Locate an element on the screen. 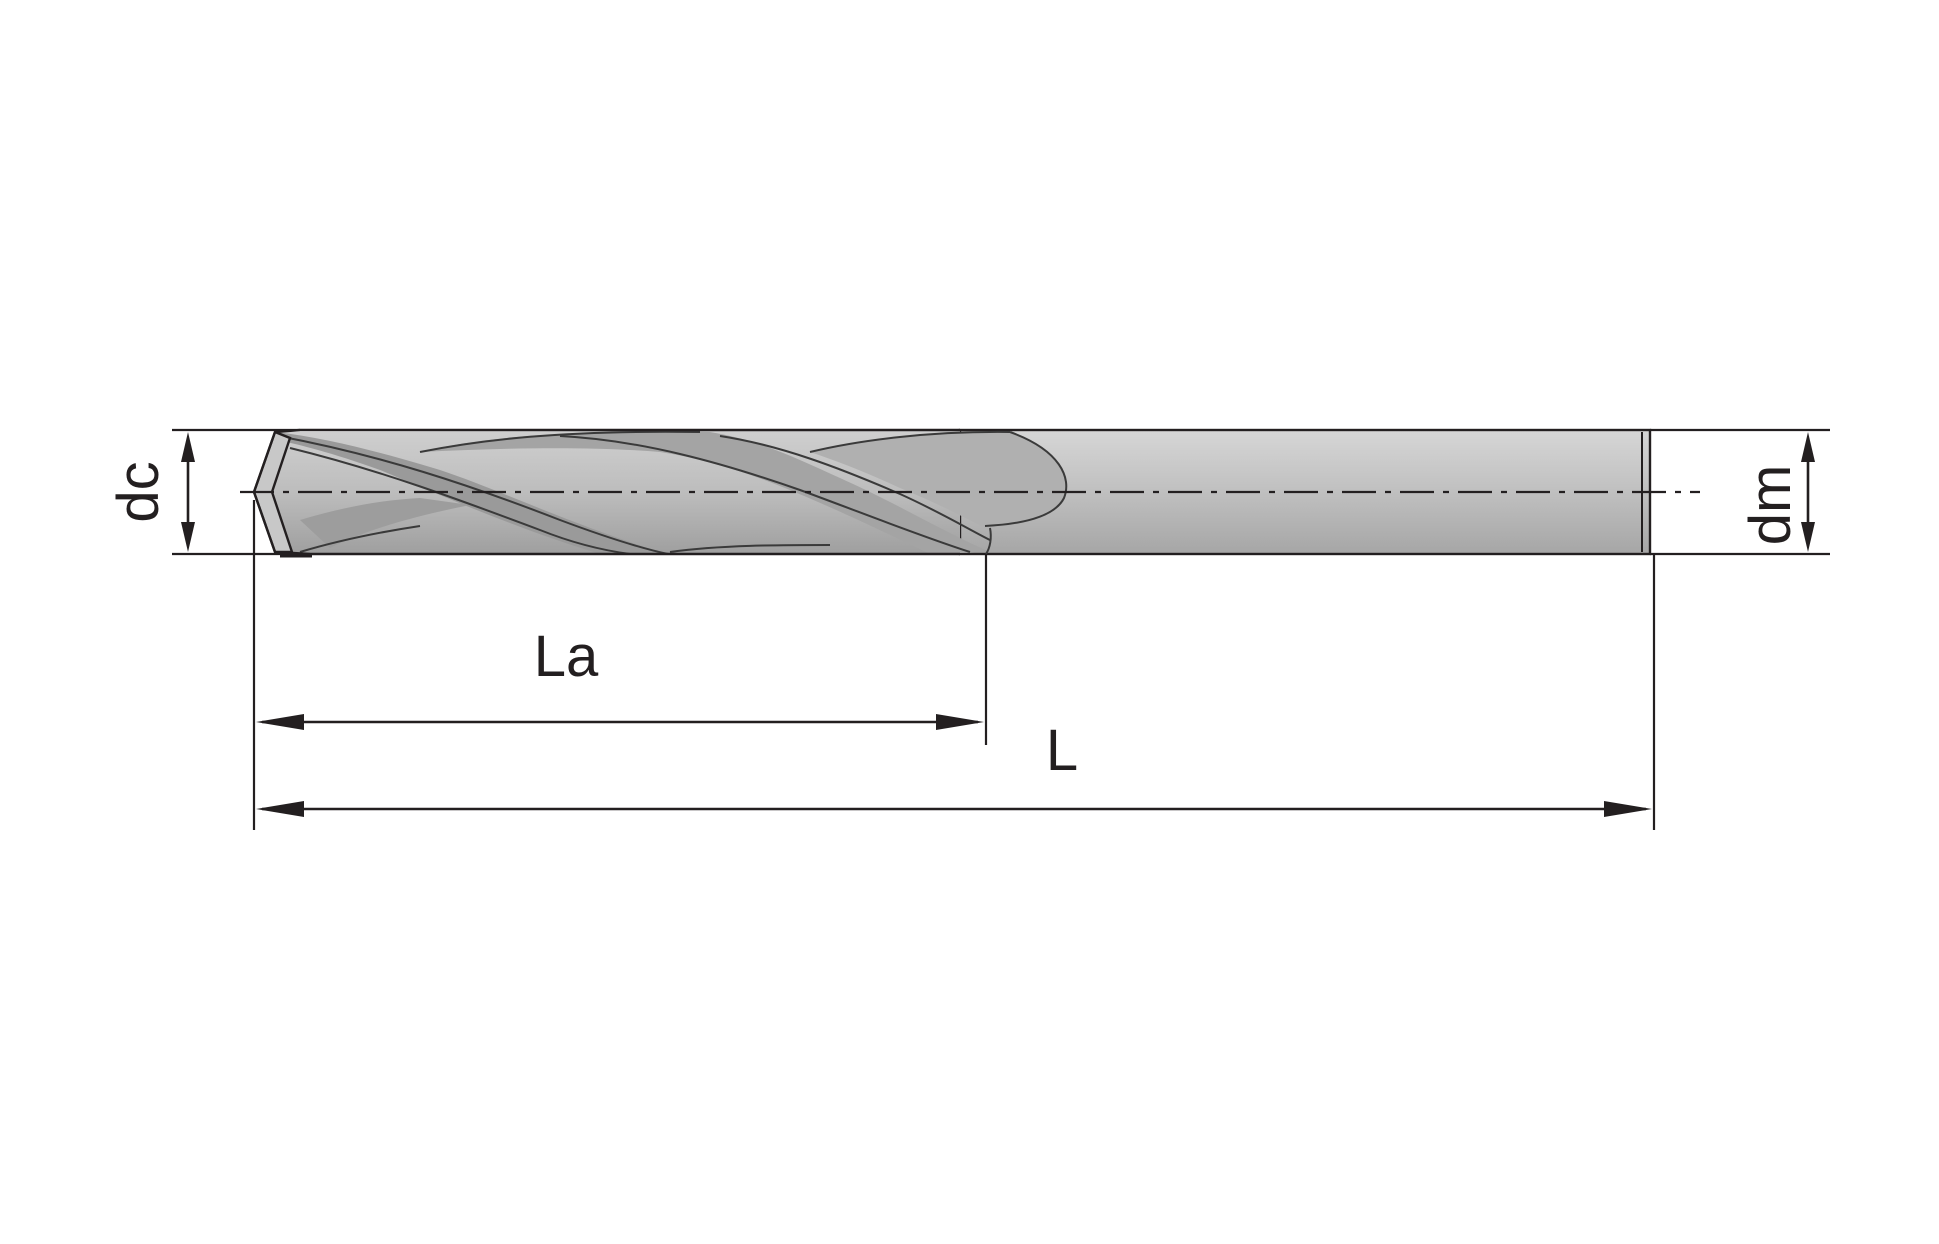 This screenshot has height=1244, width=1939. dm-arrow-top is located at coordinates (1808, 447).